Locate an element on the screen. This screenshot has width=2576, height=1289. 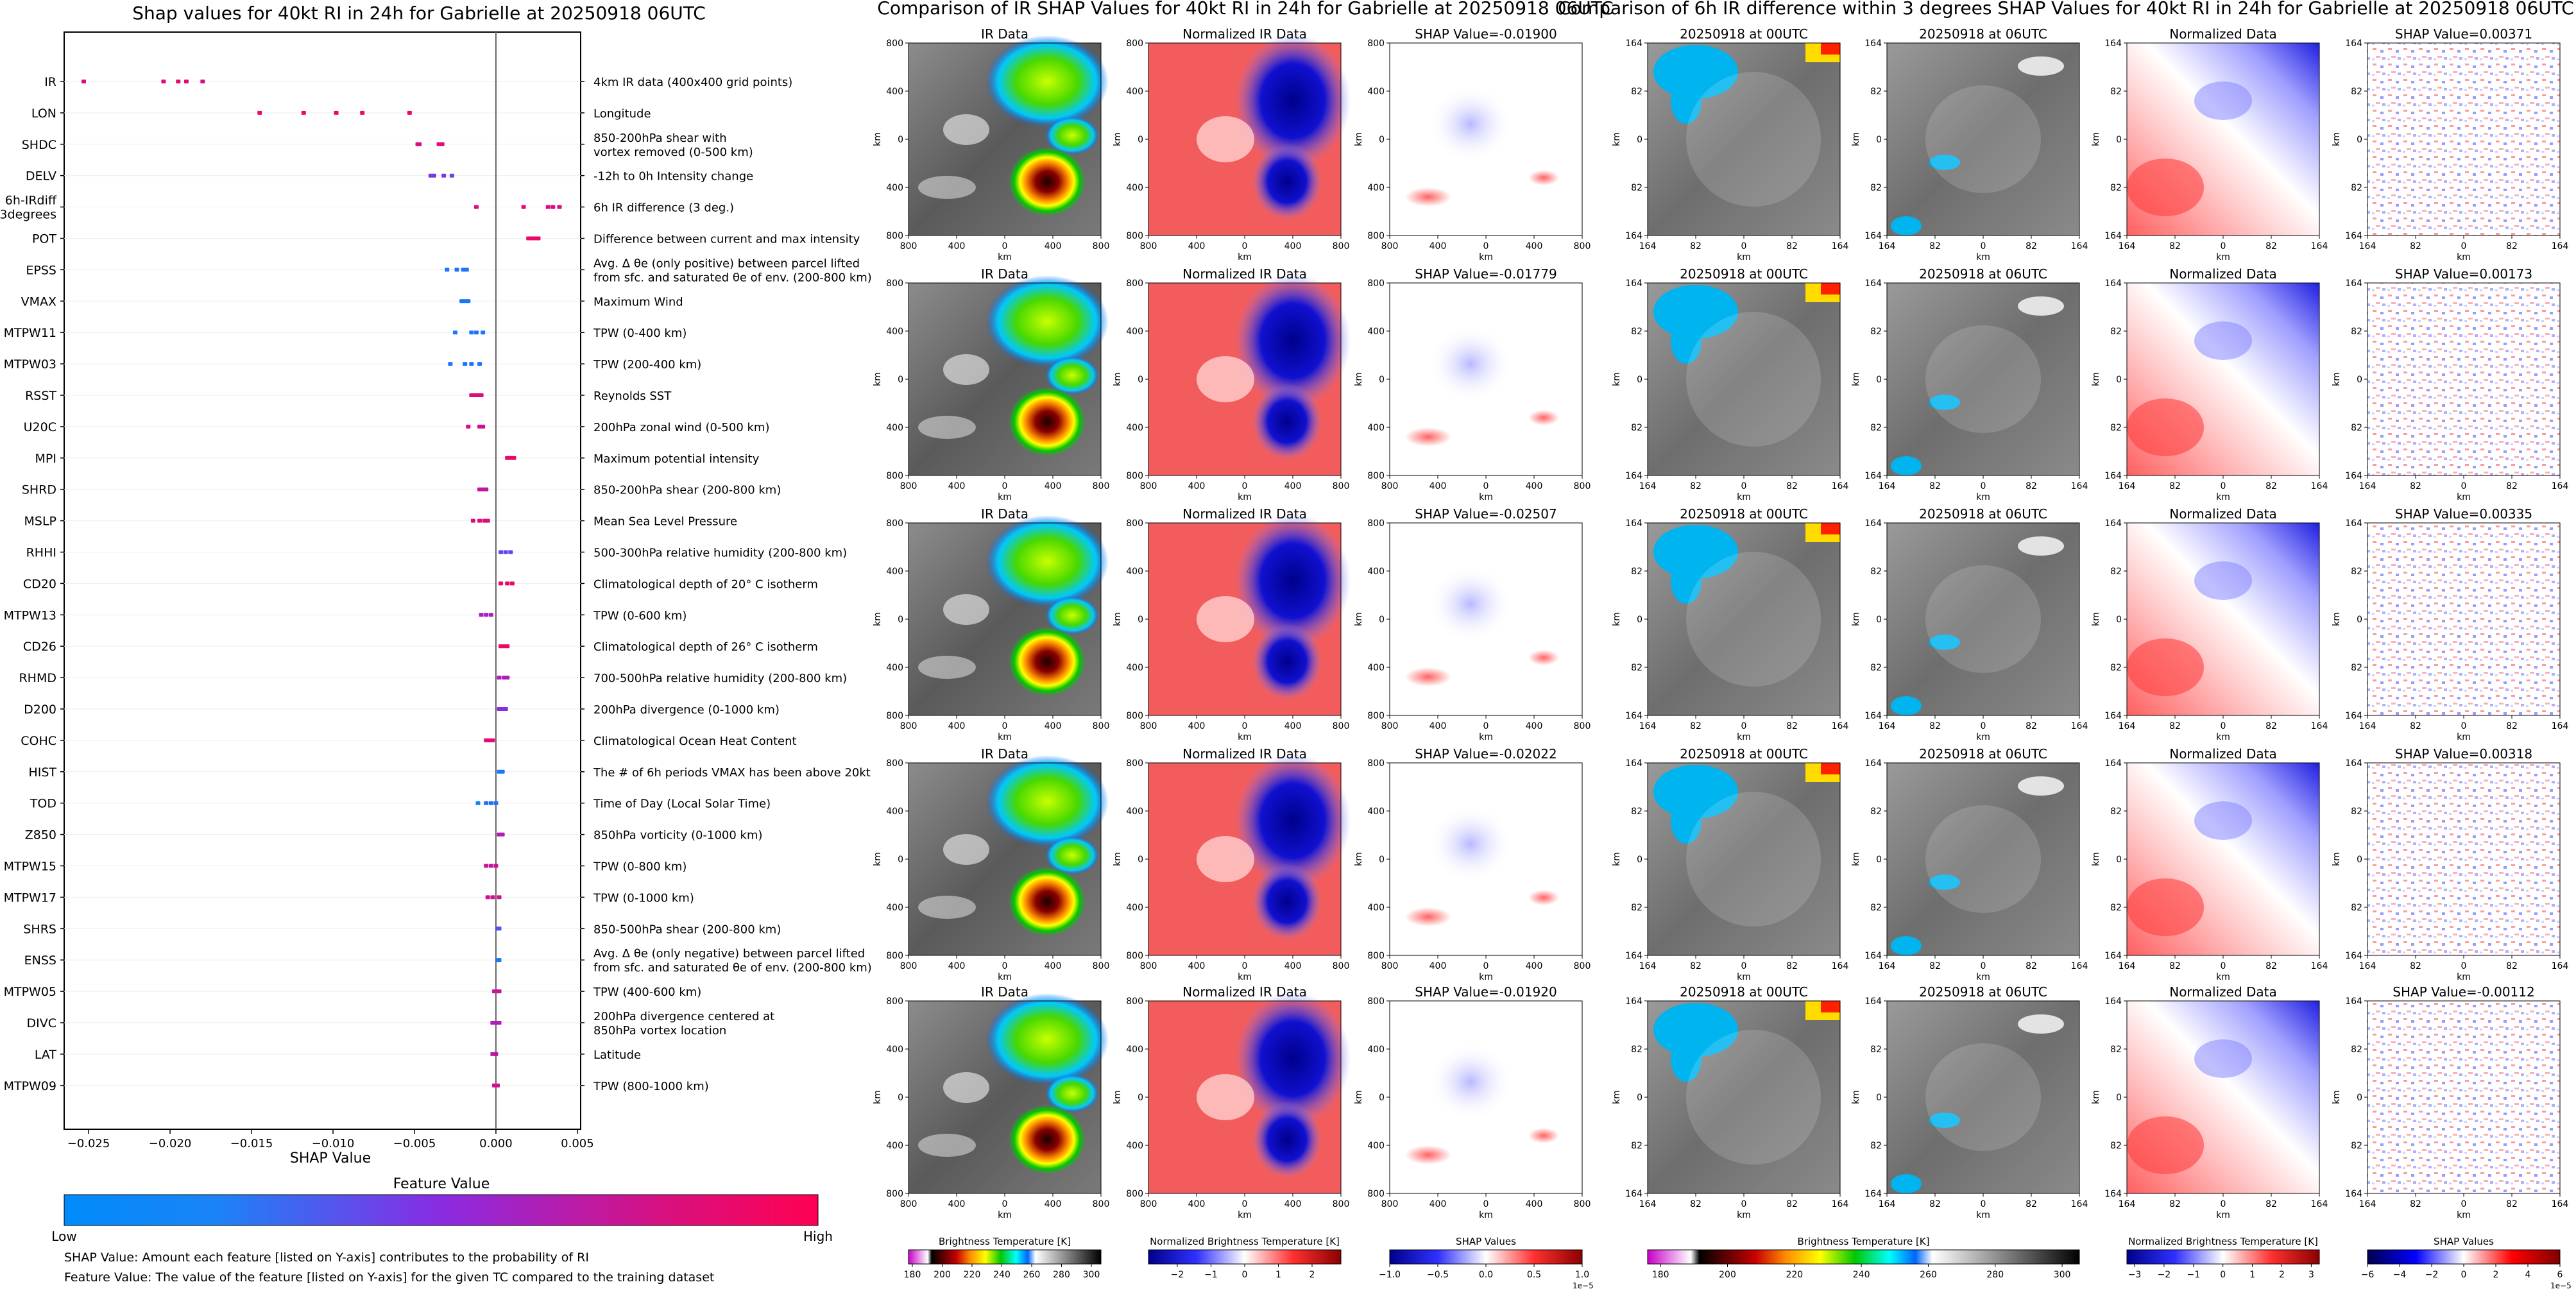
colorbar-tick-label: 300 is located at coordinates (2062, 1275).